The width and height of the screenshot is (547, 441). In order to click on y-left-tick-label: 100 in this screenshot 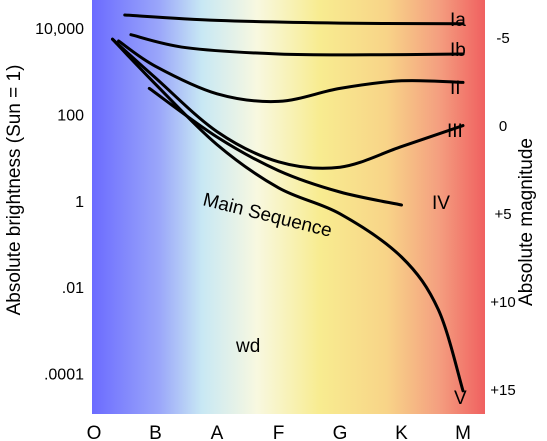, I will do `click(70, 115)`.